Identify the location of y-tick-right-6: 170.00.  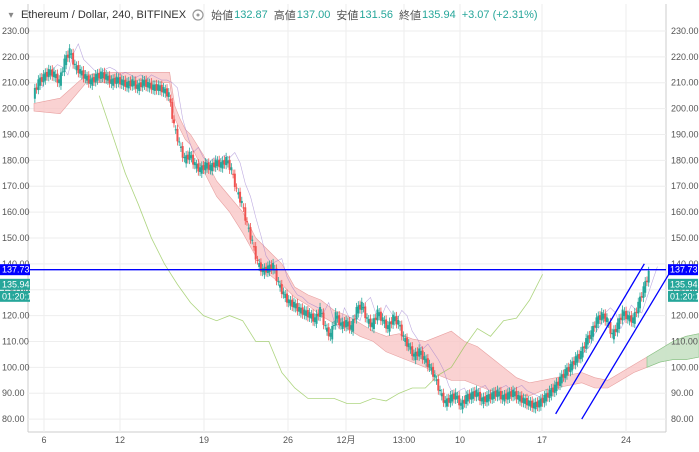
(685, 186).